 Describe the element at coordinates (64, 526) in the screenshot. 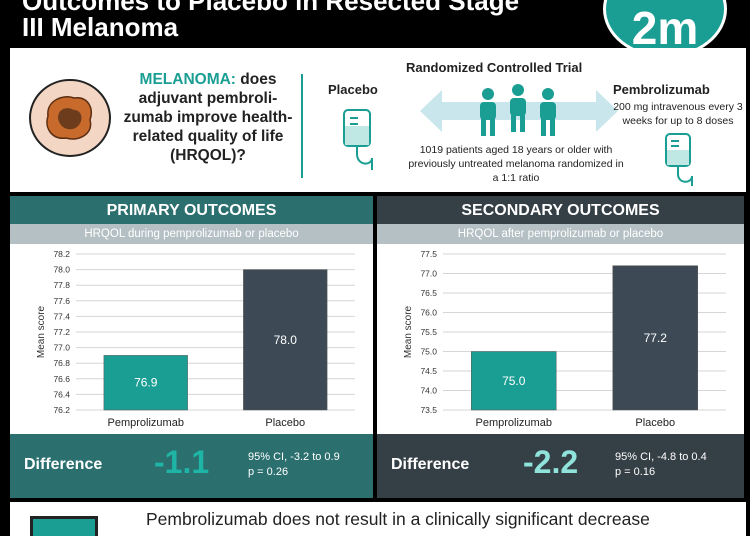

I see `conclusion-icon` at that location.